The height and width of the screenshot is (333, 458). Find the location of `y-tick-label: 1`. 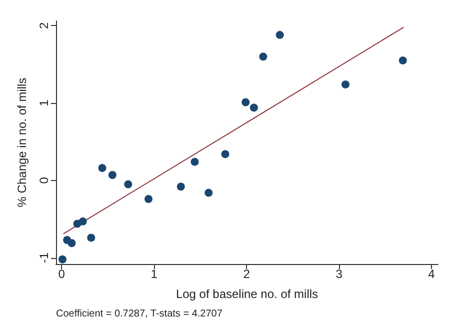

y-tick-label: 1 is located at coordinates (44, 102).